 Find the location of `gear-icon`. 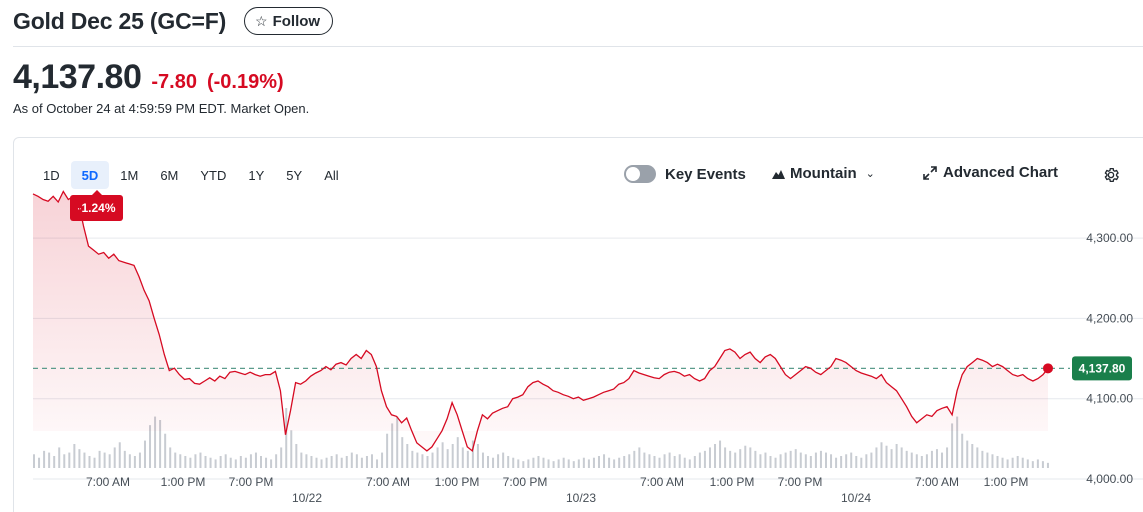

gear-icon is located at coordinates (1111, 175).